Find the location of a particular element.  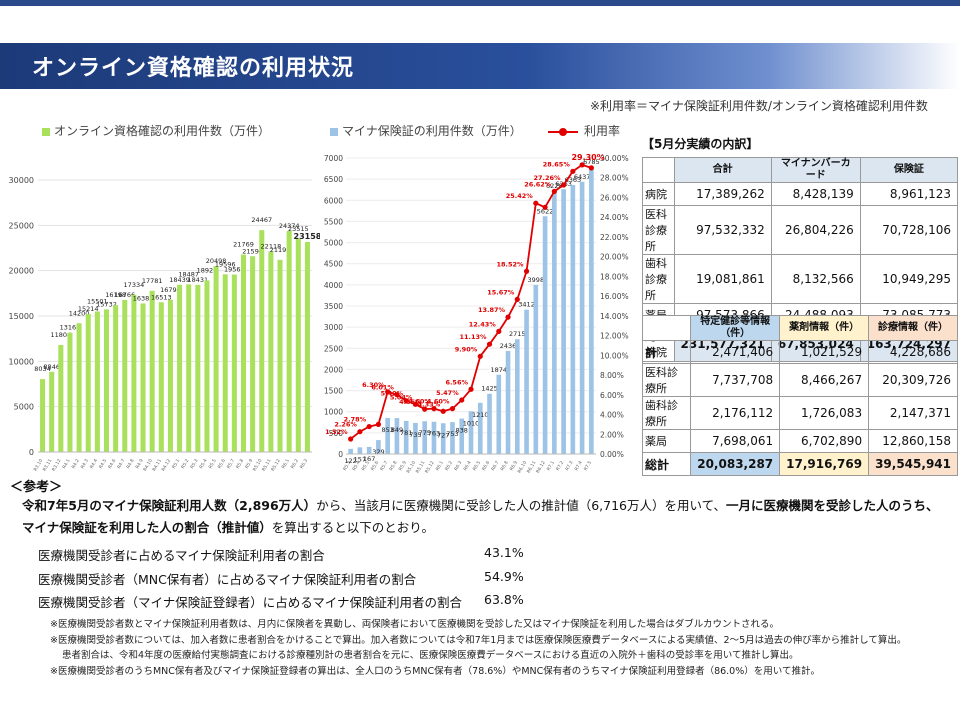

rate-label: 5.47% is located at coordinates (447, 393).